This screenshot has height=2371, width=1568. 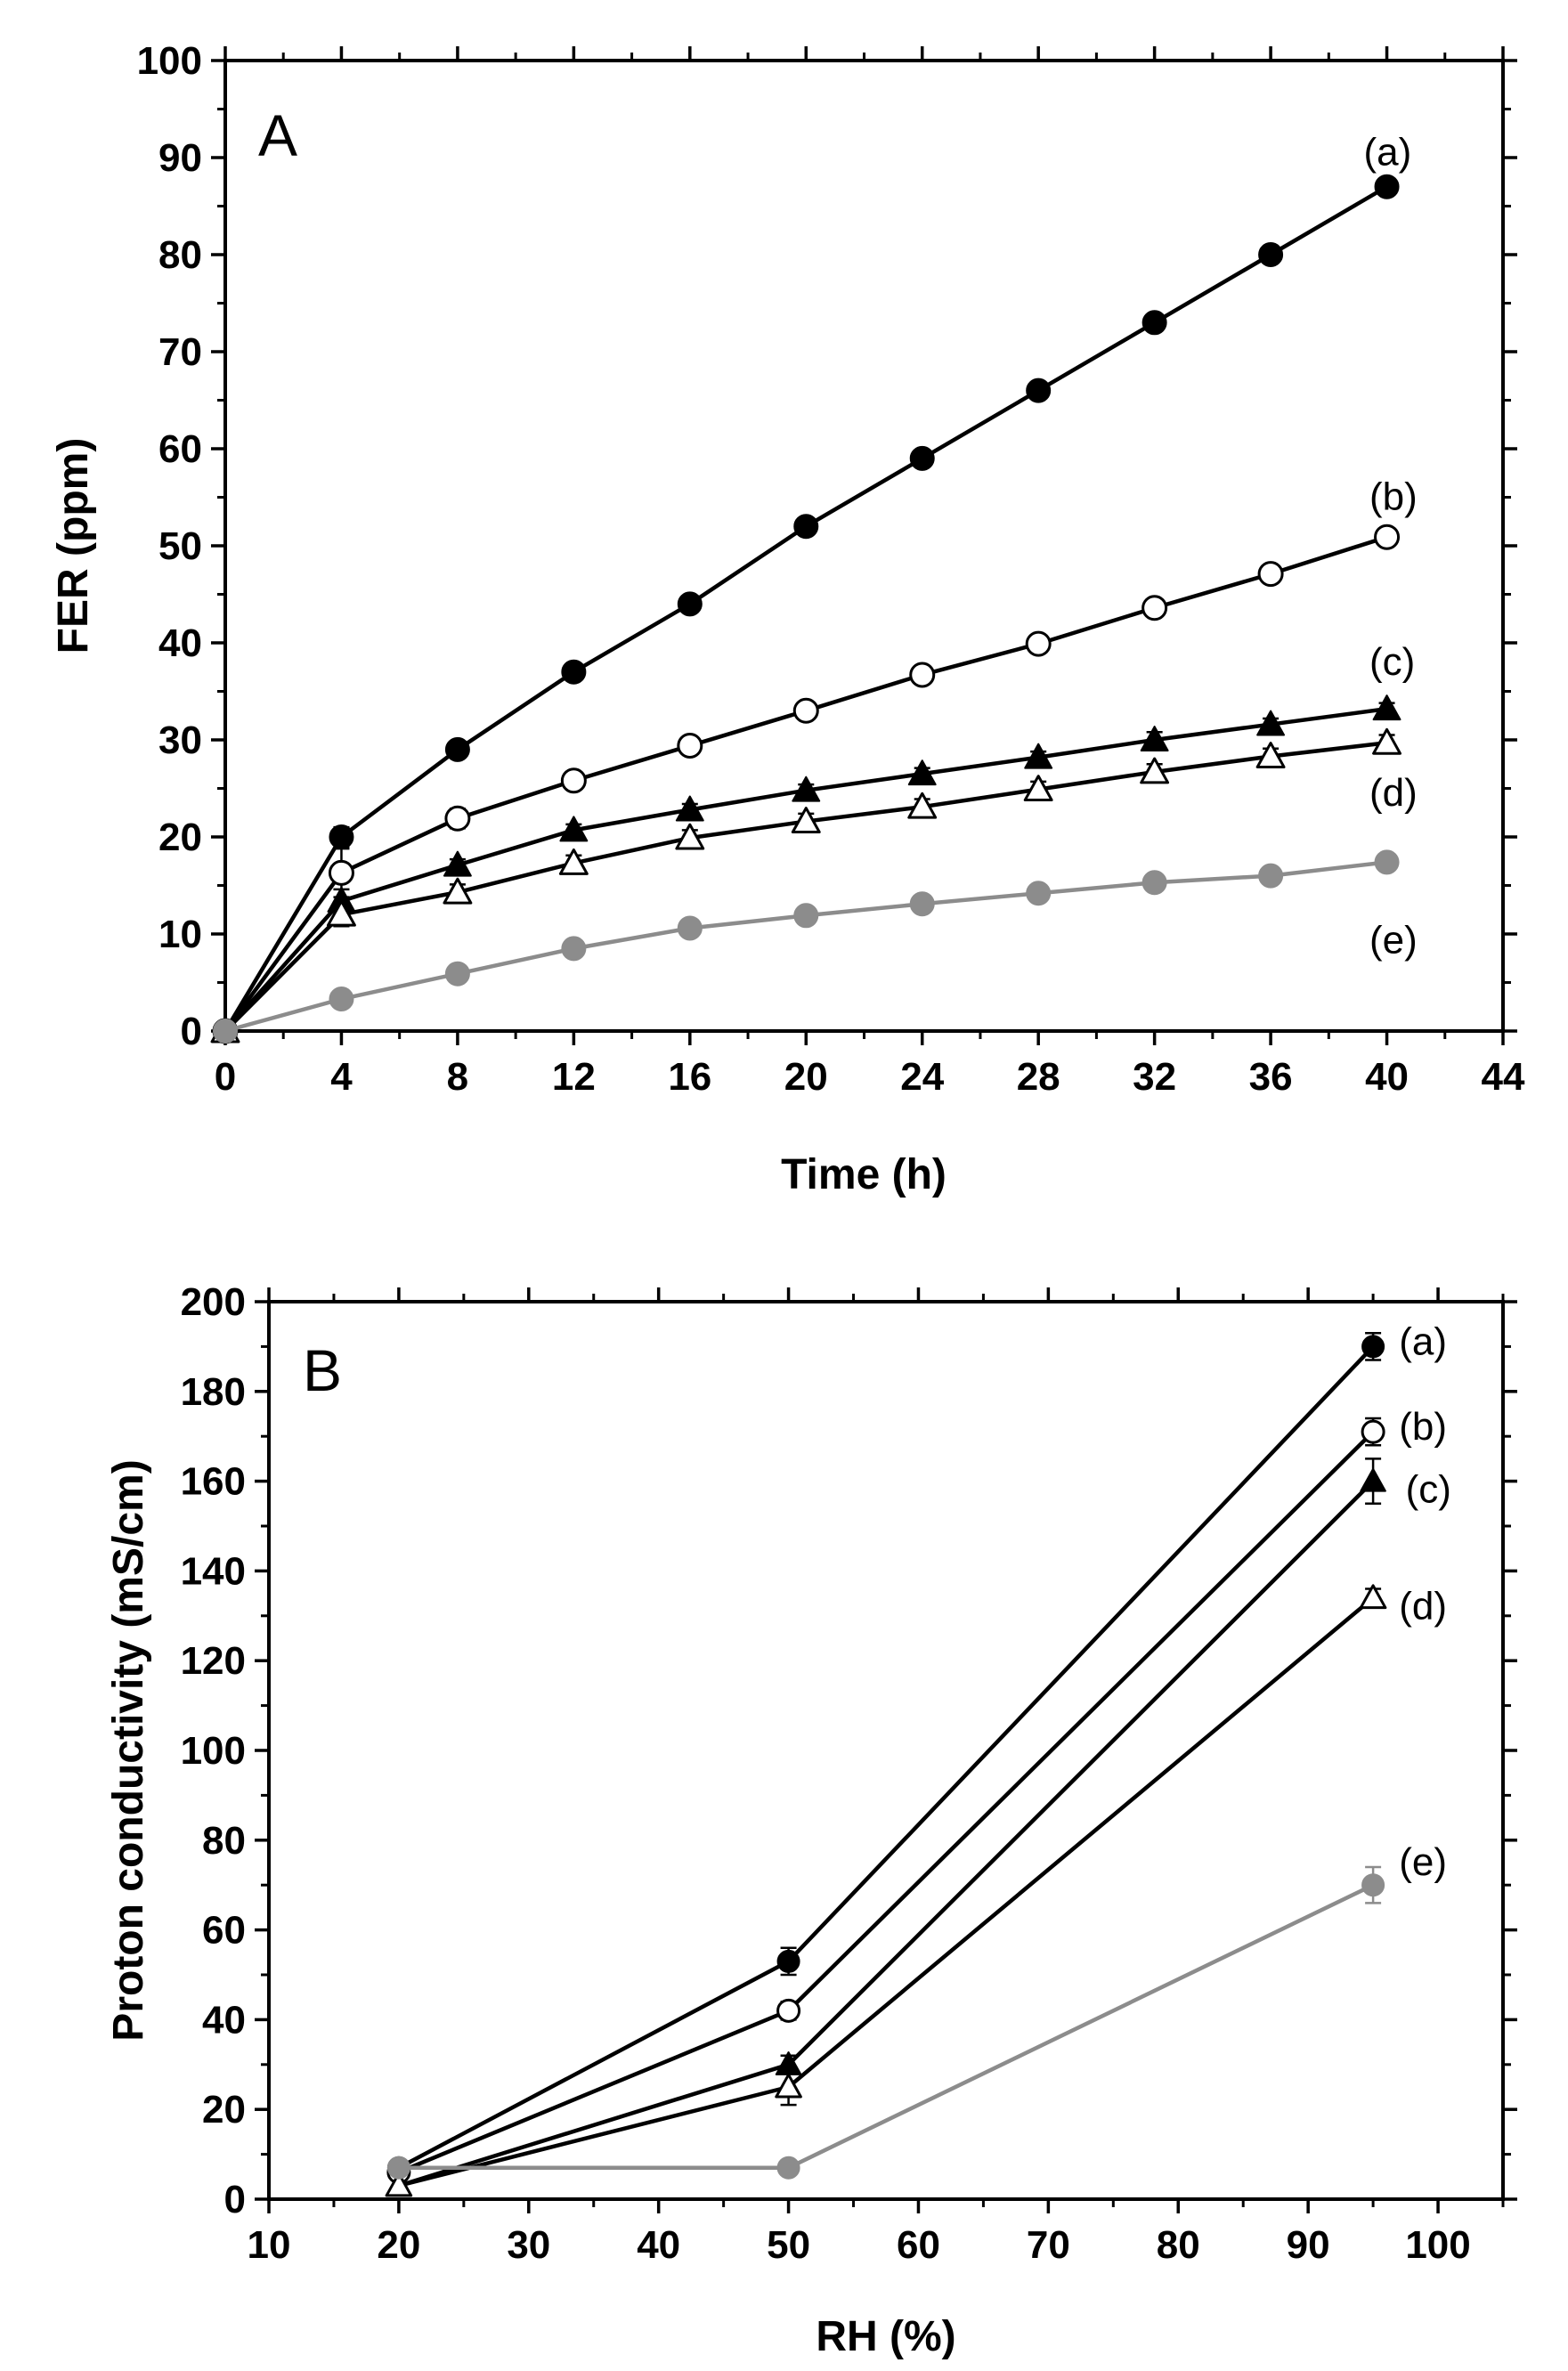 I want to click on chart-b-y-tick-label: 0, so click(x=235, y=2199).